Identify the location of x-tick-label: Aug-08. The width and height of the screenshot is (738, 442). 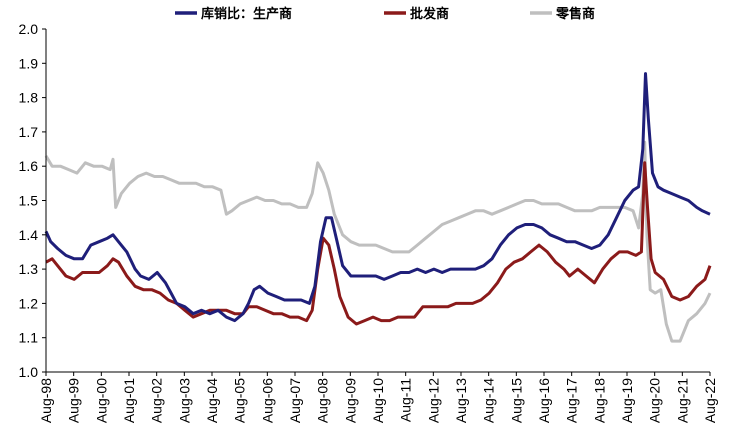
(323, 400).